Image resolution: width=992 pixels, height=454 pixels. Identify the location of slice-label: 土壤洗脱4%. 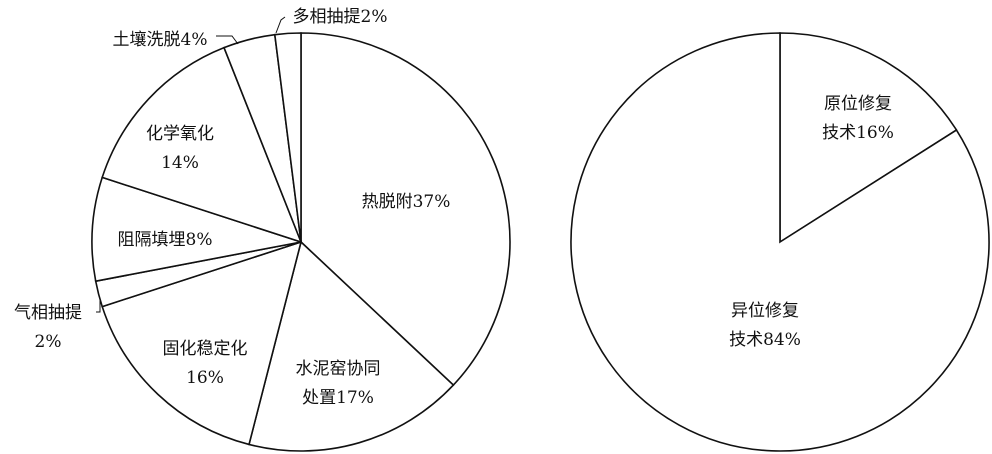
(160, 39).